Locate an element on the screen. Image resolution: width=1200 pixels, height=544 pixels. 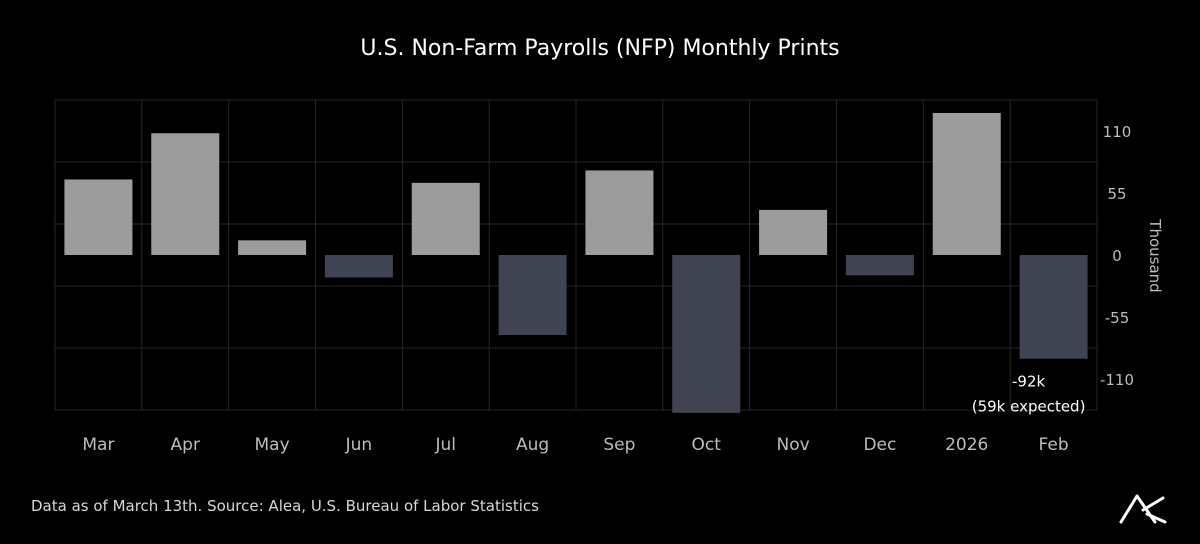
bar-mar is located at coordinates (98, 217).